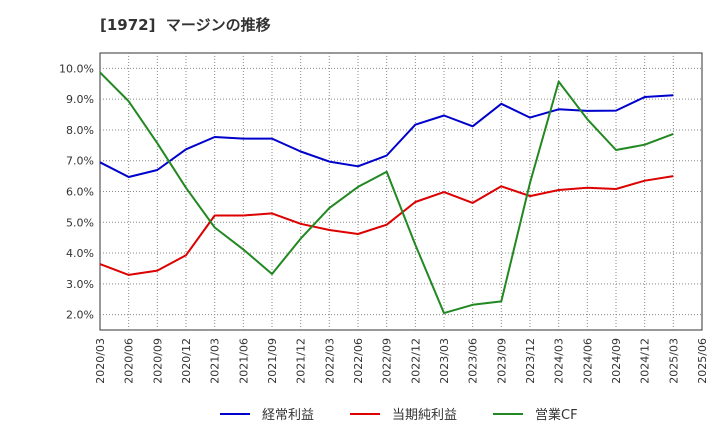 This screenshot has height=440, width=720. Describe the element at coordinates (556, 415) in the screenshot. I see `legend-label-3: 営業CF` at that location.